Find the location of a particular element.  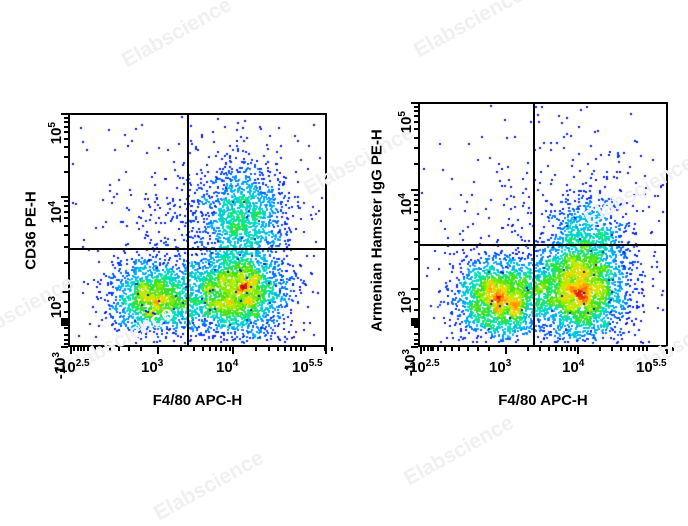

right-x-axis-title: F4/80 APC-H is located at coordinates (543, 400).